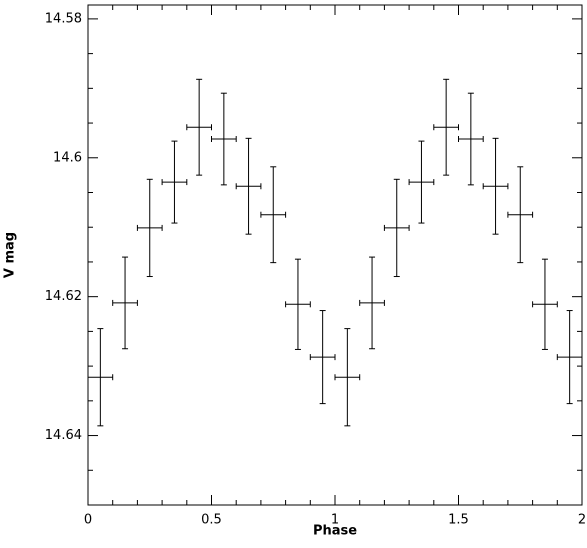  Describe the element at coordinates (458, 520) in the screenshot. I see `x-tick-label: 1.5` at that location.